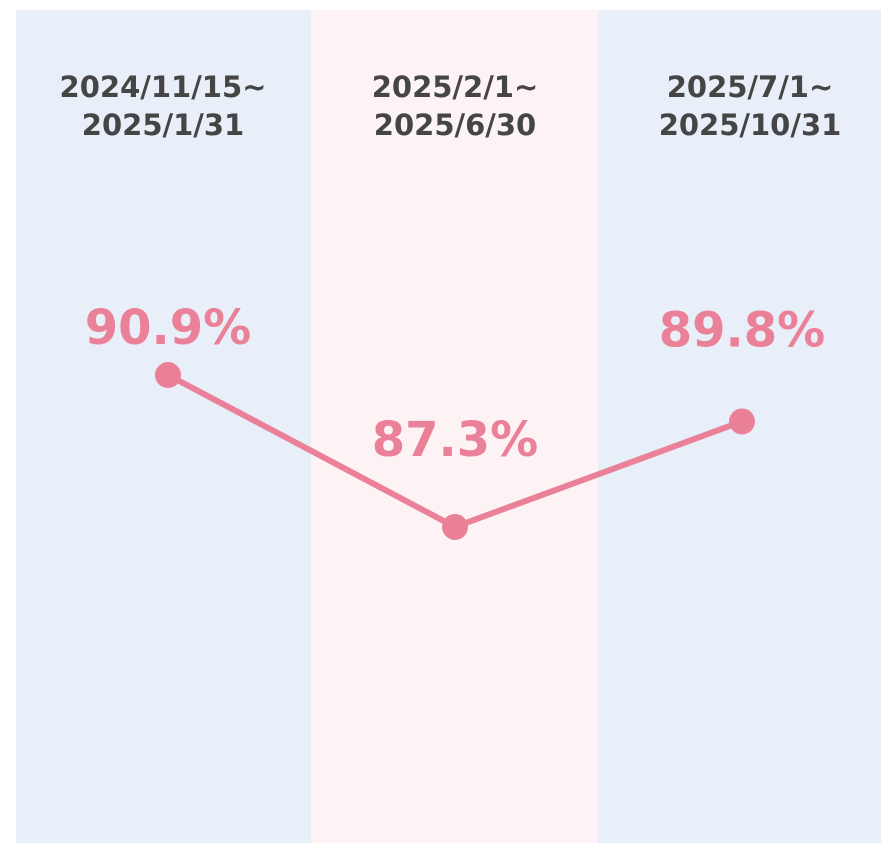 The width and height of the screenshot is (881, 843). What do you see at coordinates (168, 328) in the screenshot?
I see `value-label: 90.9%` at bounding box center [168, 328].